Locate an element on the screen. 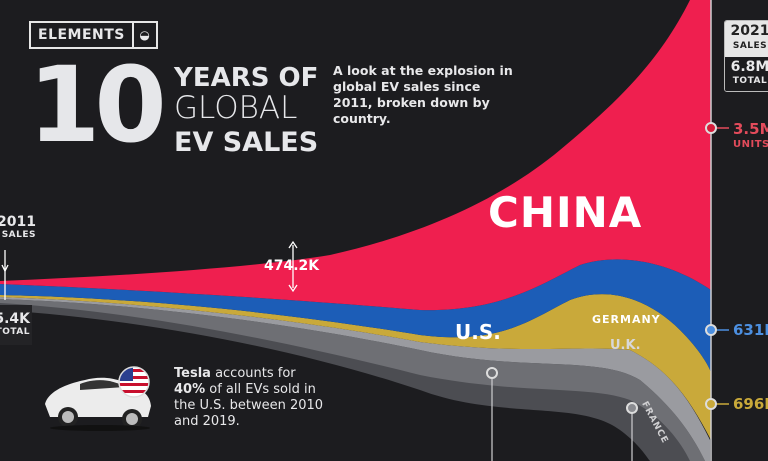 This screenshot has height=461, width=768. marker-dot-us is located at coordinates (711, 330).